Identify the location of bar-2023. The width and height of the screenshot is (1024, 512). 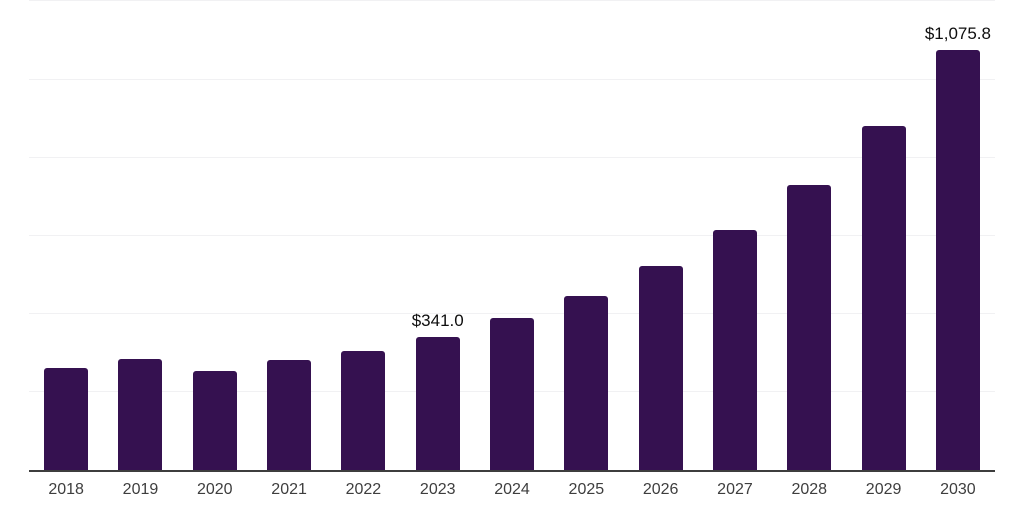
(437, 403).